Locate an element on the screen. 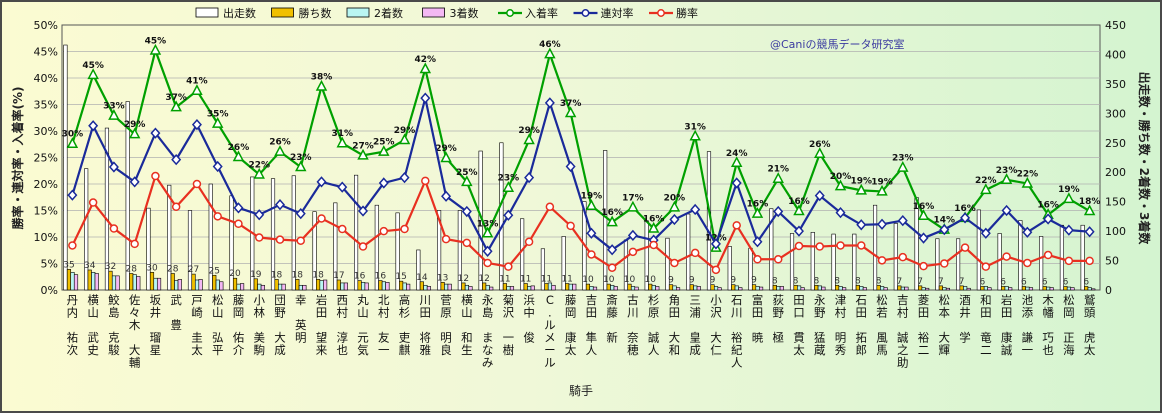 The height and width of the screenshot is (413, 1162). right-tick-label: 450 is located at coordinates (1115, 25).